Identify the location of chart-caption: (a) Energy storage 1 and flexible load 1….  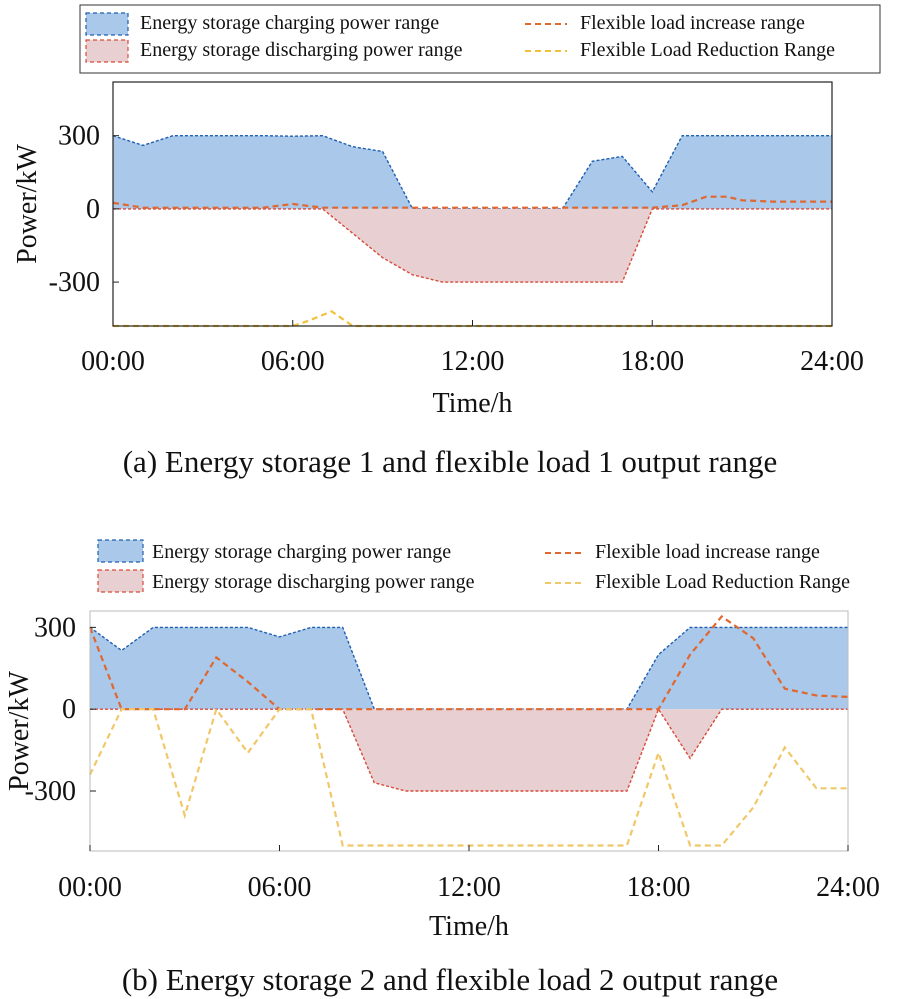
(450, 461).